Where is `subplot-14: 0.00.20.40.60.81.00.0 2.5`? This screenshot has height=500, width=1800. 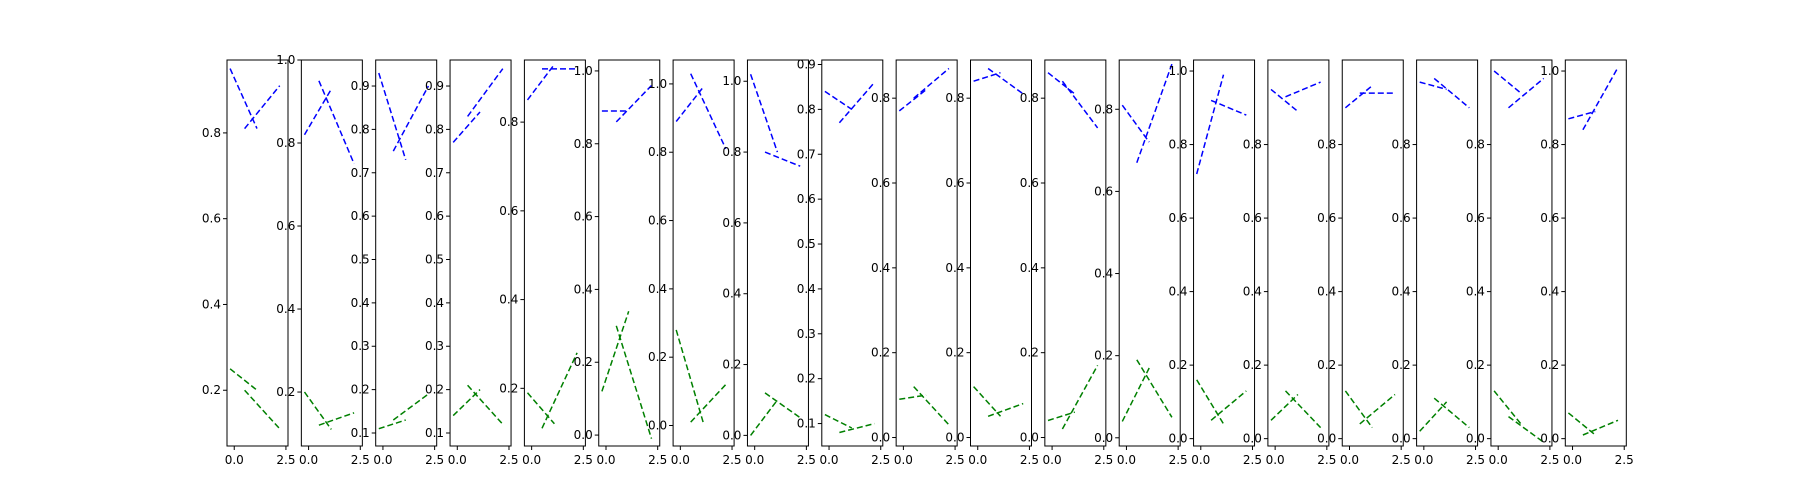 subplot-14: 0.00.20.40.60.81.00.0 2.5 is located at coordinates (1215, 263).